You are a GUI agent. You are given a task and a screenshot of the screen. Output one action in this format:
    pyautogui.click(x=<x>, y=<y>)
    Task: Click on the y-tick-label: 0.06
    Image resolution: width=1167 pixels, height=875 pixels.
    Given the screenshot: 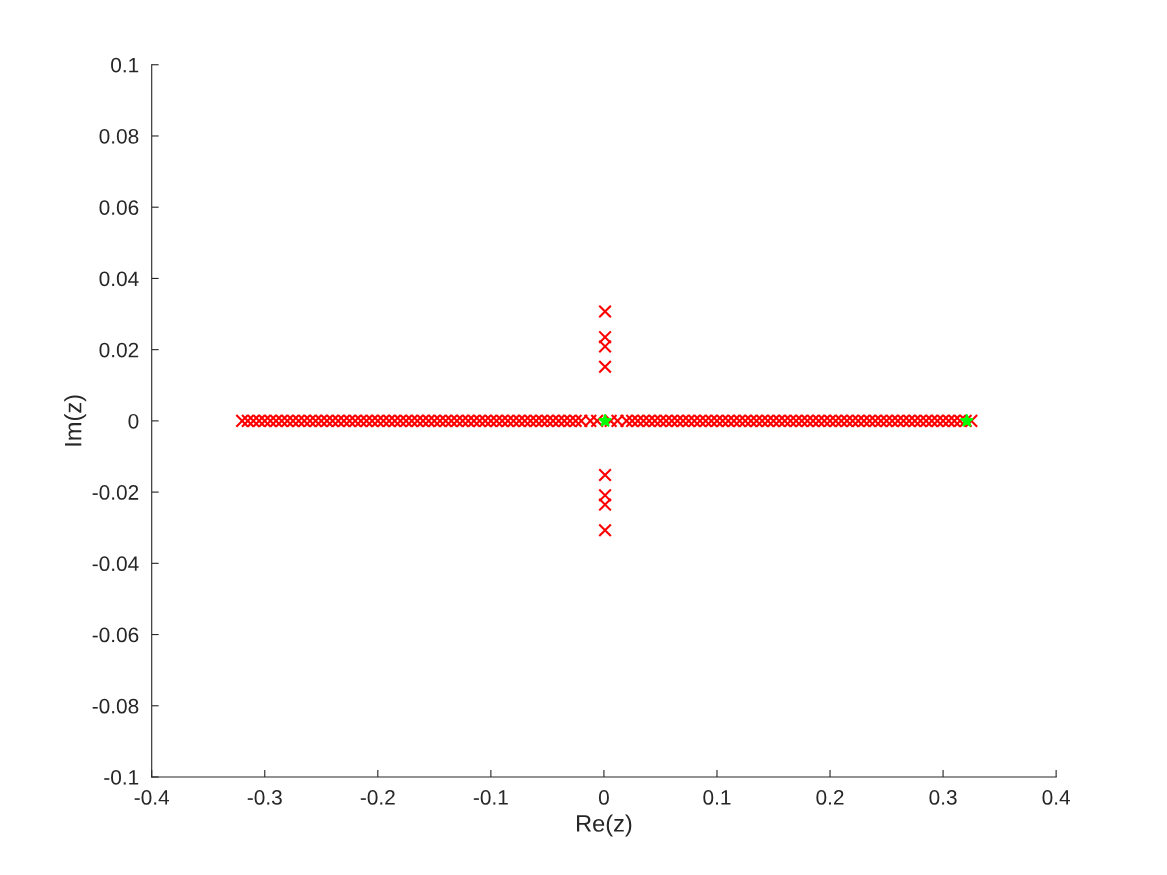 What is the action you would take?
    pyautogui.click(x=119, y=207)
    